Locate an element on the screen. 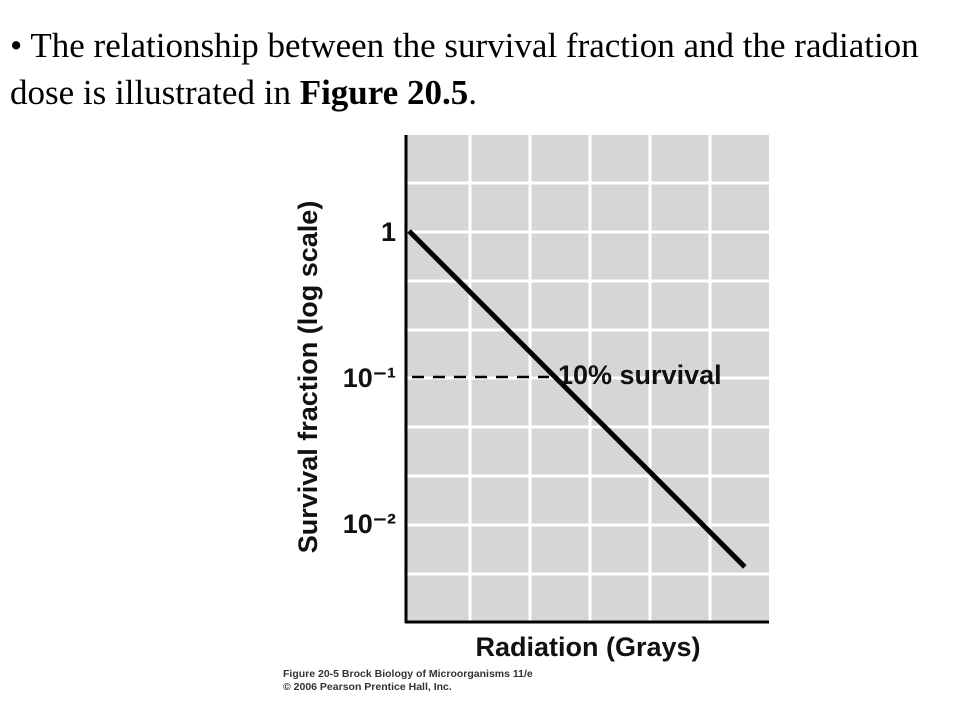 Image resolution: width=960 pixels, height=720 pixels. y-tick-label-2: 10⁻¹ is located at coordinates (369, 378).